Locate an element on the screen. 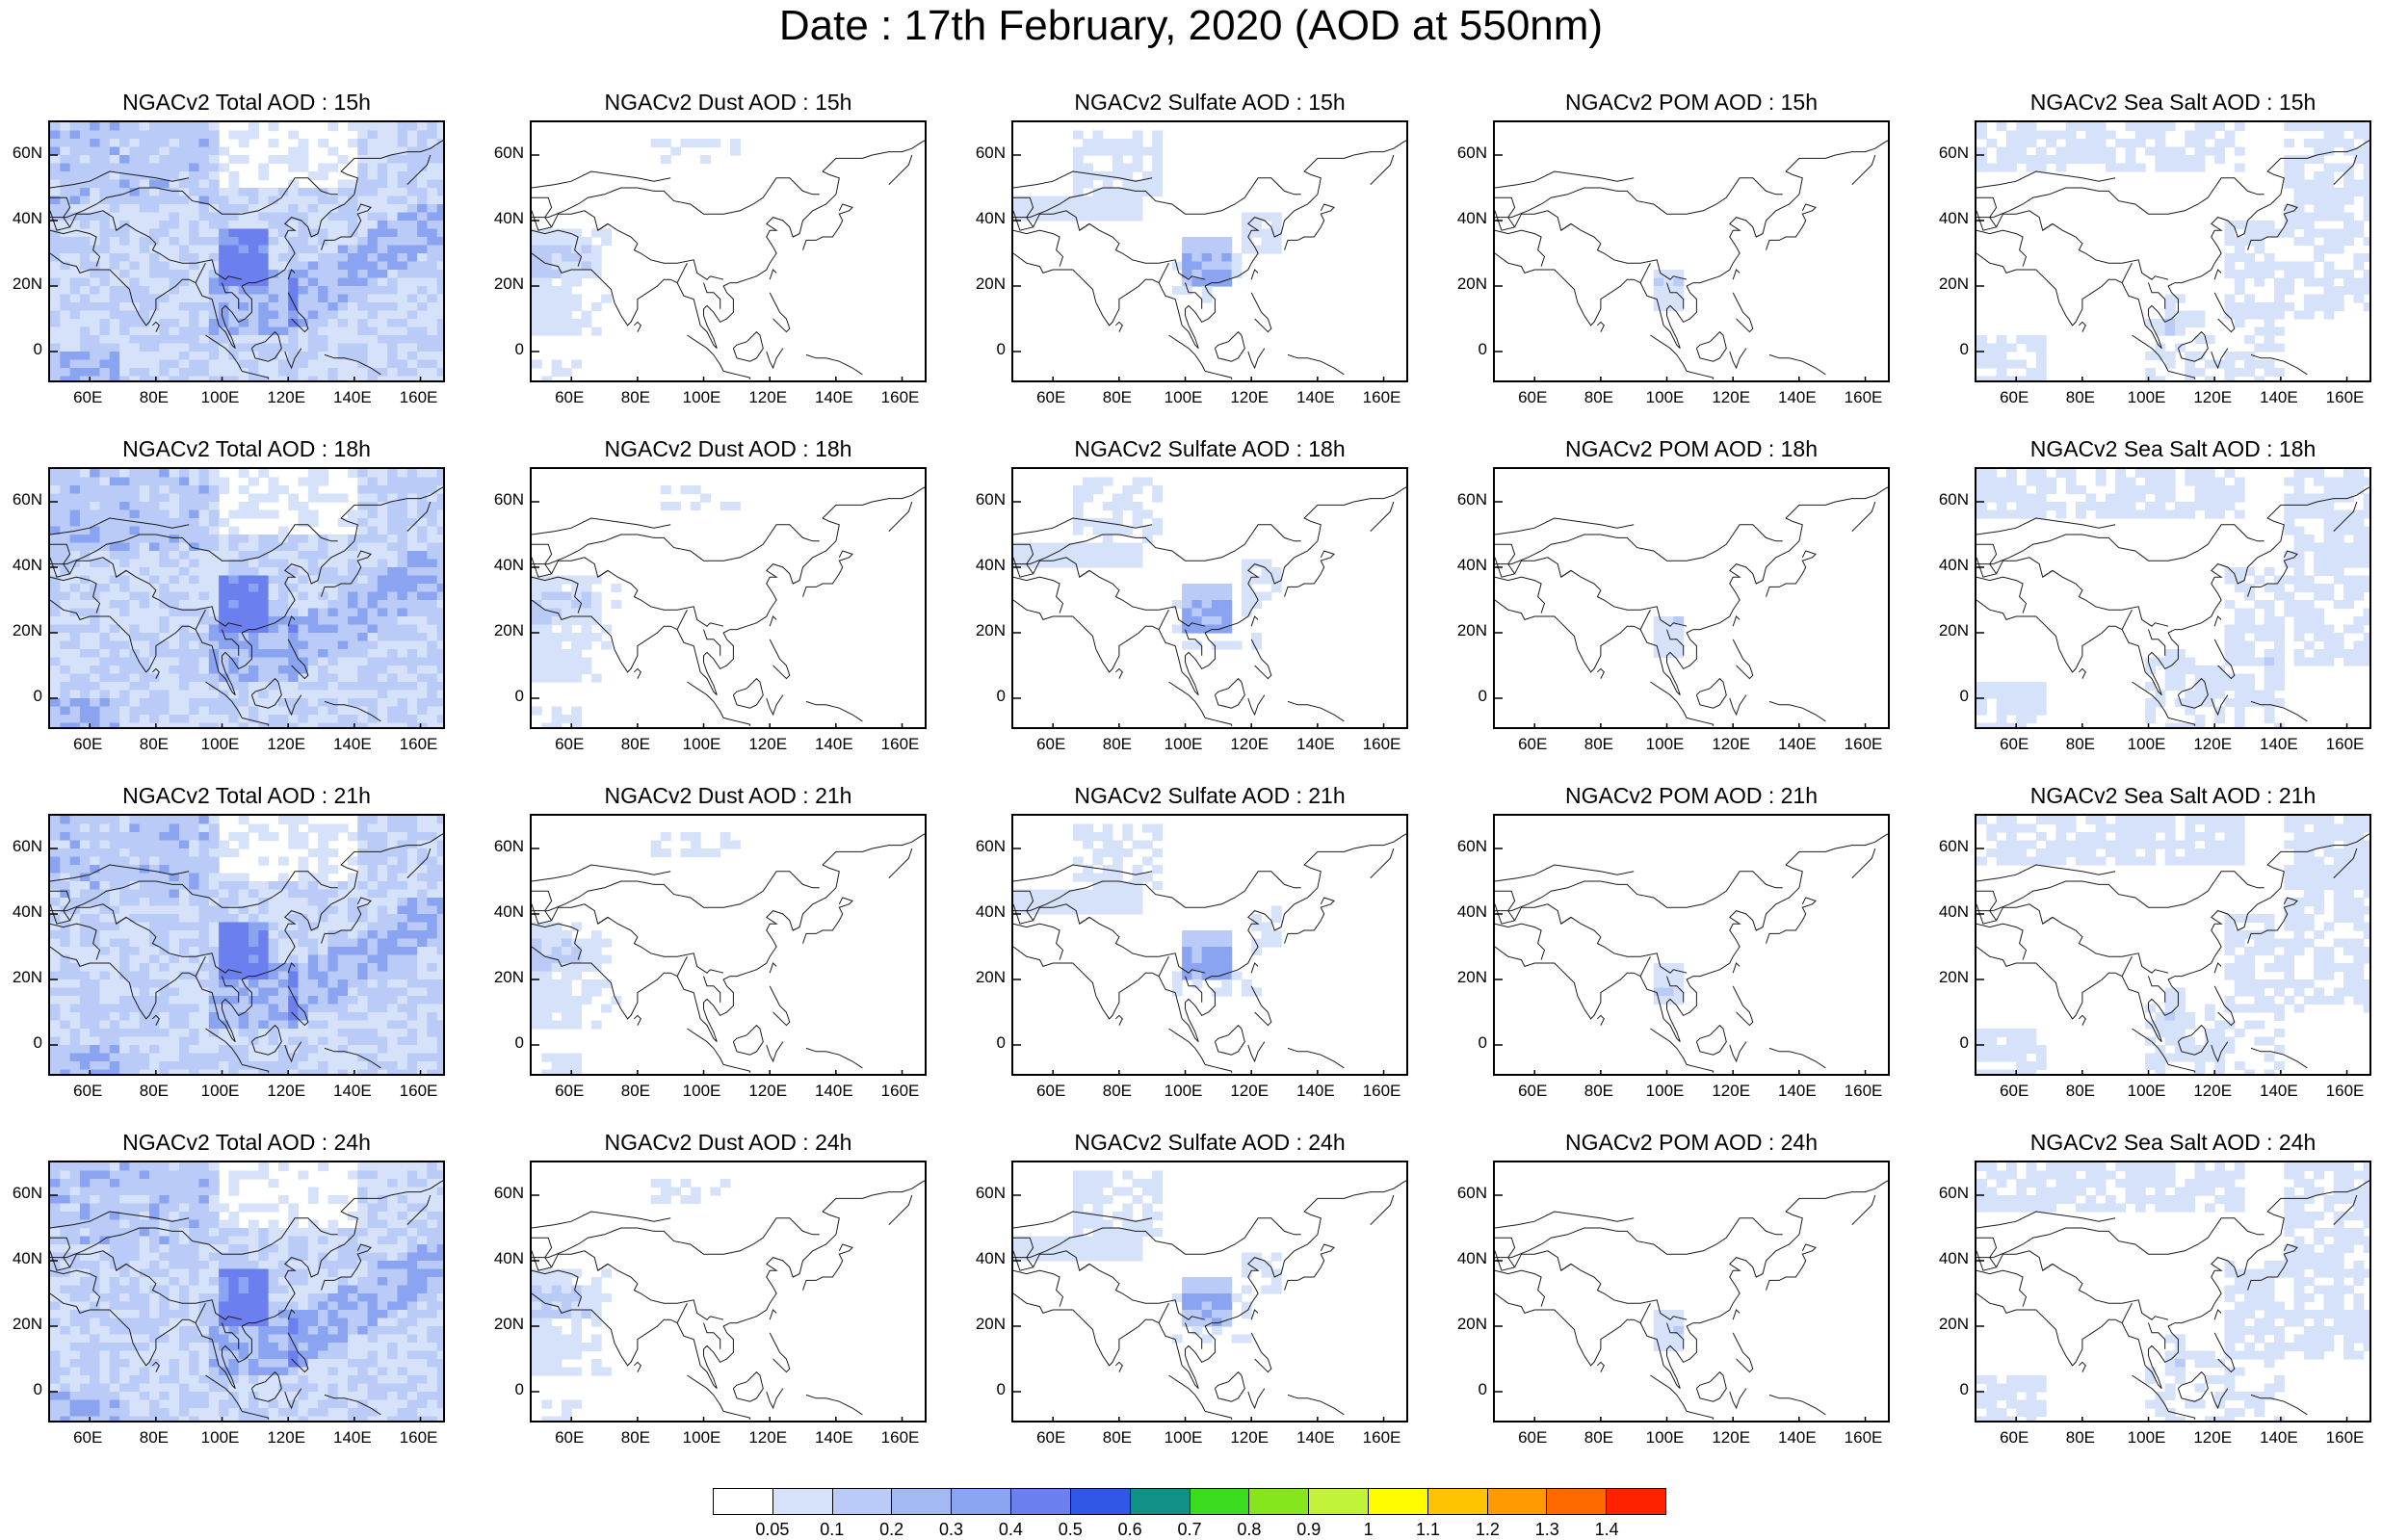  panel-title: NGACv2 Sulfate AOD : 24h is located at coordinates (1209, 1143).